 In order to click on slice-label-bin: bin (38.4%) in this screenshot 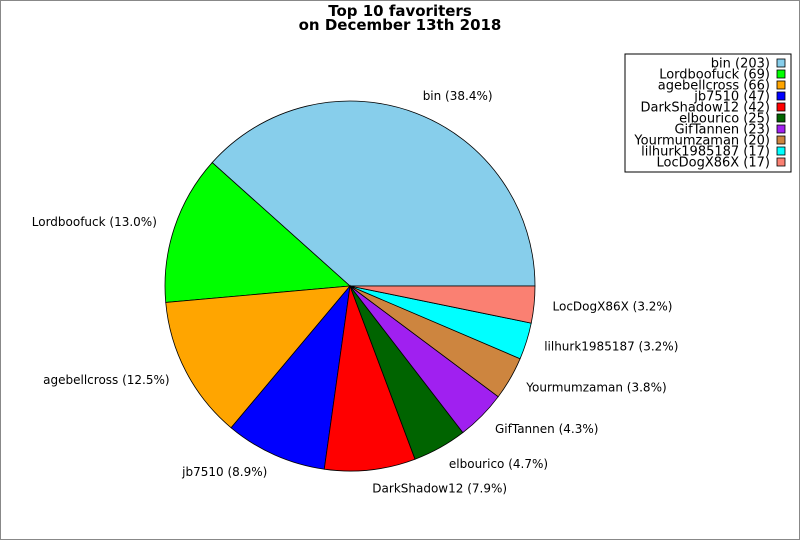, I will do `click(458, 96)`.